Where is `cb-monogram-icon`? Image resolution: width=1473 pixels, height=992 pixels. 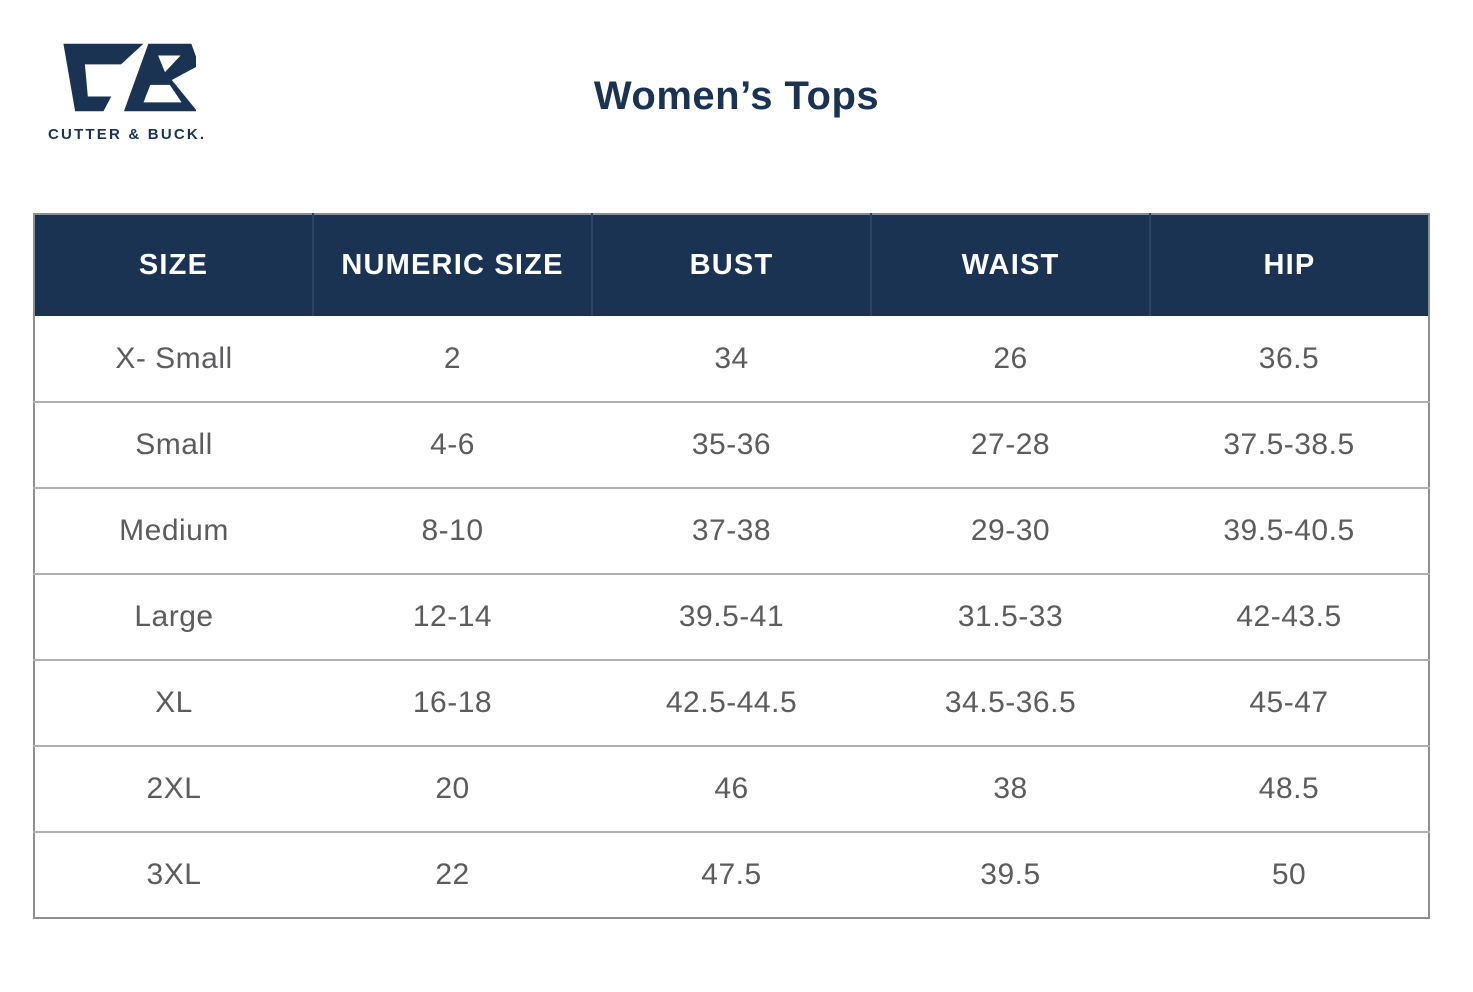
cb-monogram-icon is located at coordinates (129, 77).